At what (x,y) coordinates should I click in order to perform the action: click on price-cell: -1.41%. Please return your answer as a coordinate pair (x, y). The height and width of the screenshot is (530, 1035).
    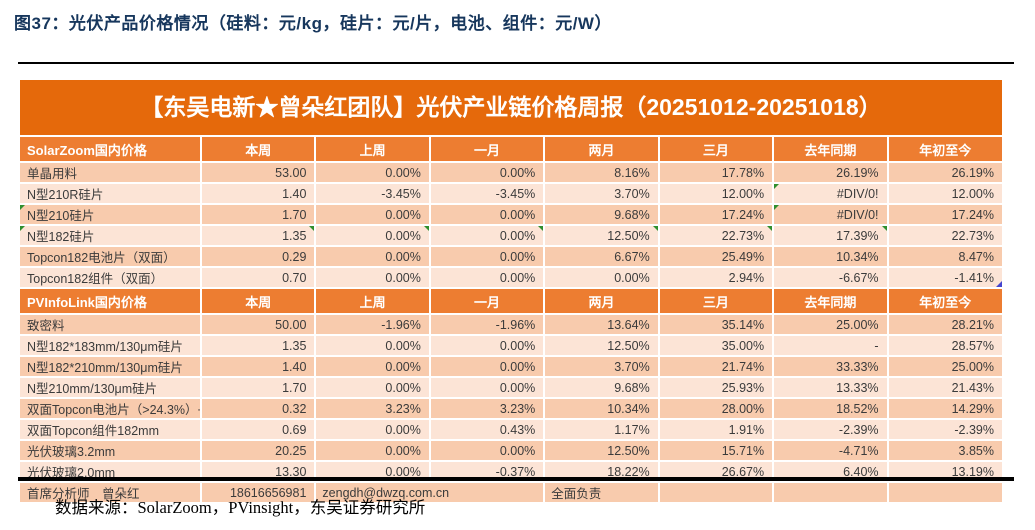
    Looking at the image, I should click on (944, 277).